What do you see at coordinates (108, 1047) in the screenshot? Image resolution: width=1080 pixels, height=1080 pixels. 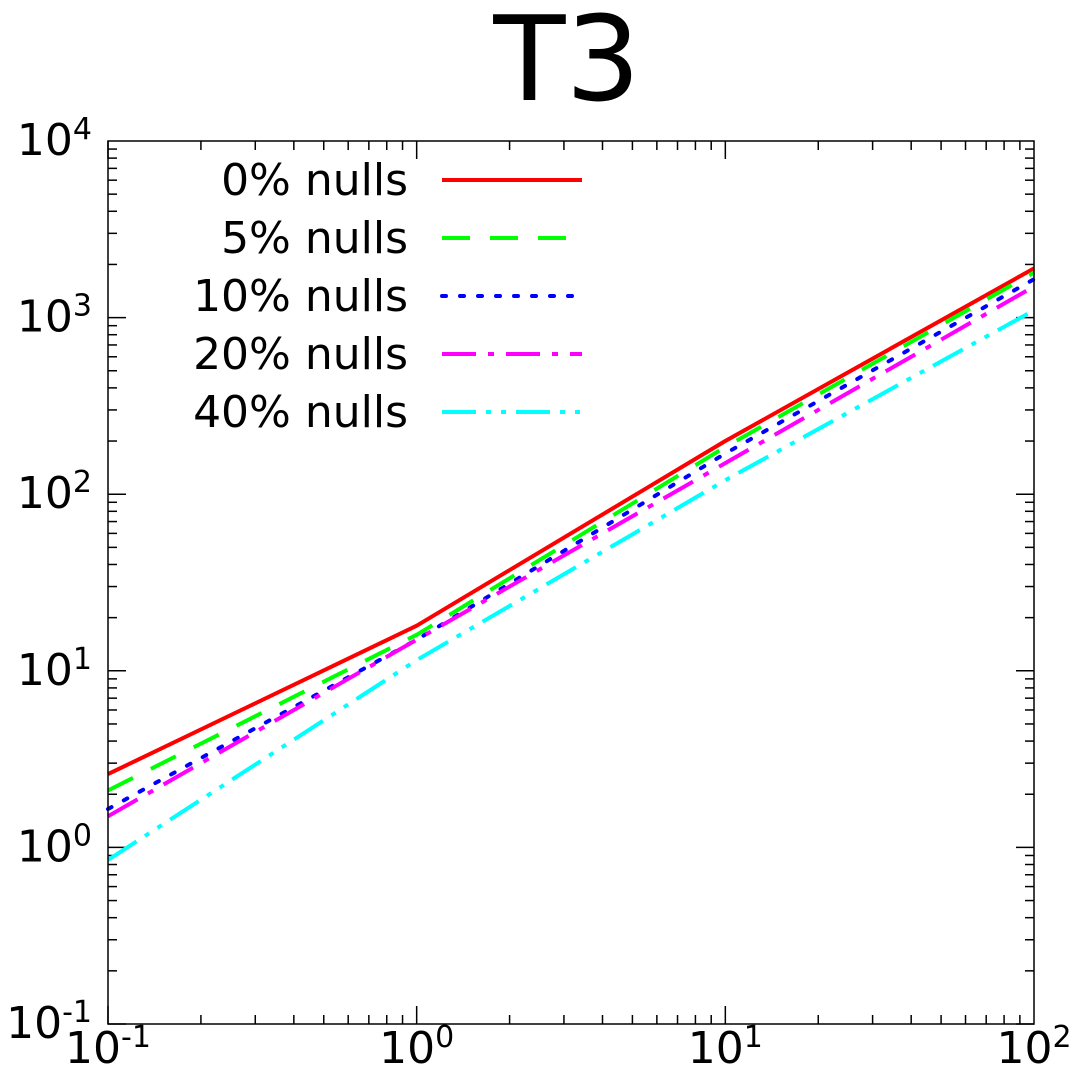 I see `x-tick-label: 10-1` at bounding box center [108, 1047].